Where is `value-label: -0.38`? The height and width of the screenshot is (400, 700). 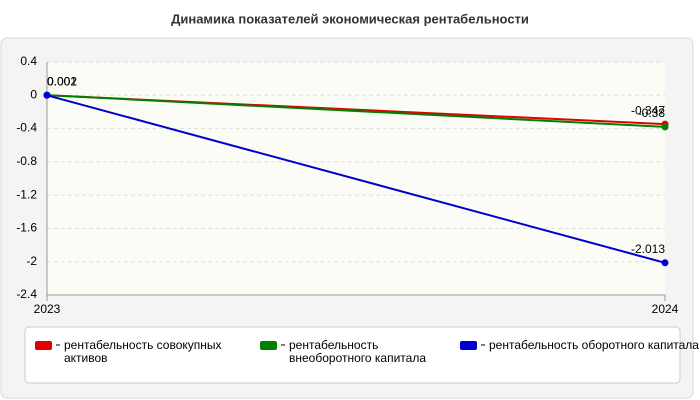 value-label: -0.38 is located at coordinates (652, 113).